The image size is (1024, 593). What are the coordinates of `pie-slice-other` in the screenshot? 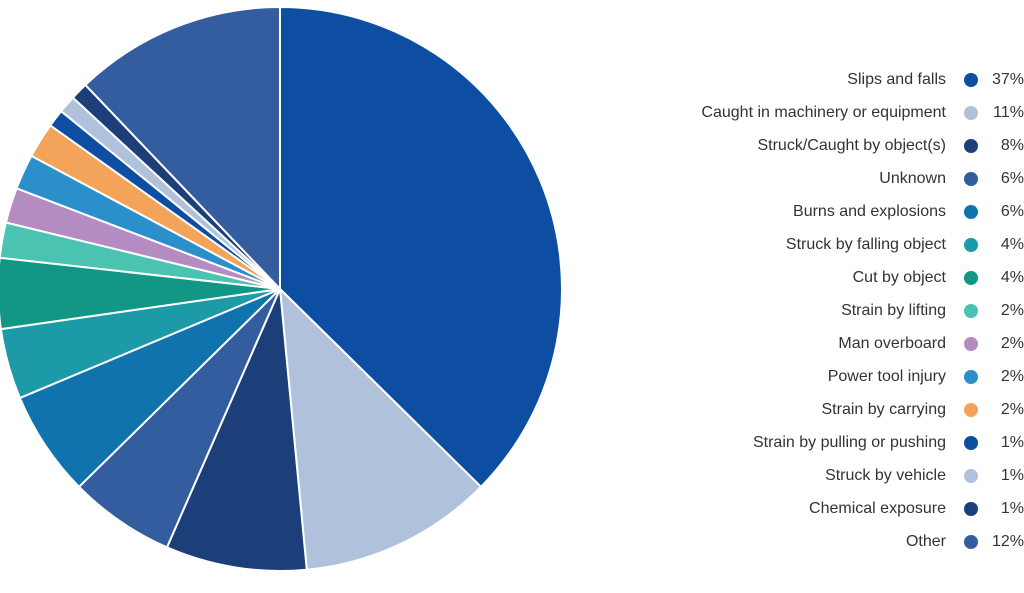 It's located at (182, 148).